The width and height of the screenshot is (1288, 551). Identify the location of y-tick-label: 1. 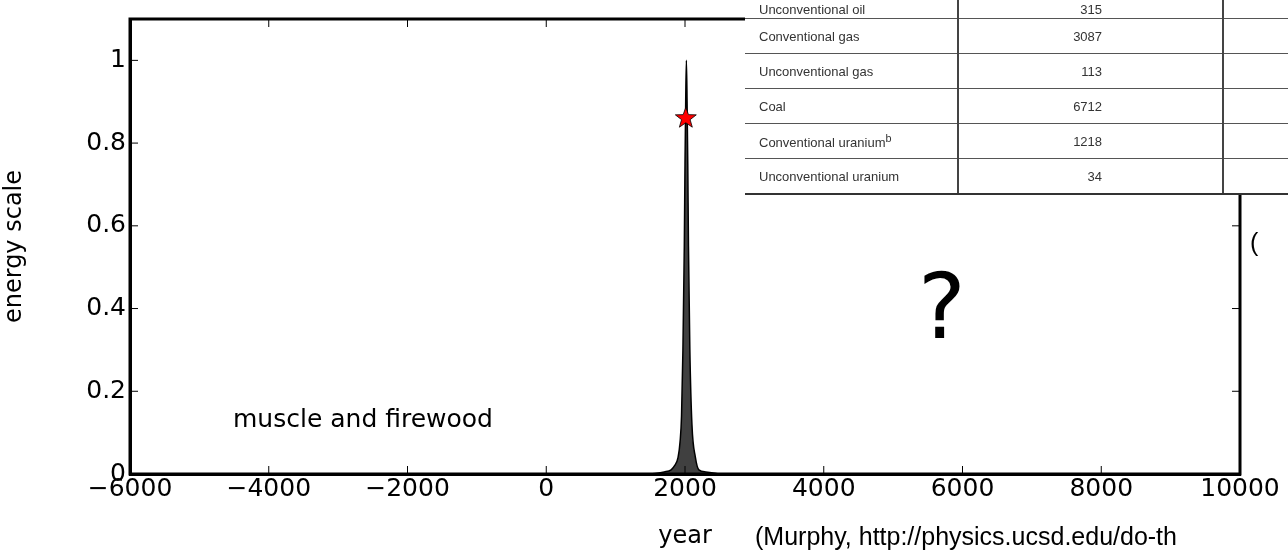
(118, 58).